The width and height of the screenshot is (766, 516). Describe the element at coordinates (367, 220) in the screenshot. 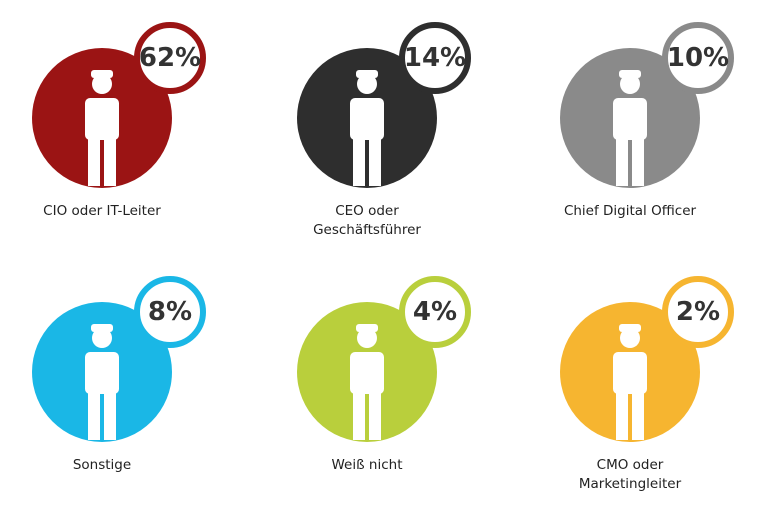

I see `category-label: CEO oder Geschäftsführer` at that location.